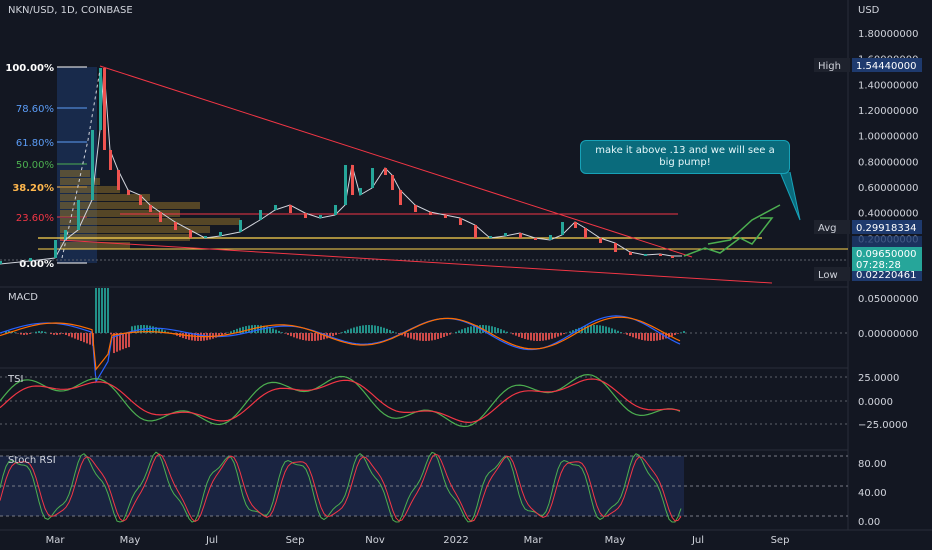 Image resolution: width=932 pixels, height=550 pixels. What do you see at coordinates (869, 10) in the screenshot?
I see `price-axis-unit: USD` at bounding box center [869, 10].